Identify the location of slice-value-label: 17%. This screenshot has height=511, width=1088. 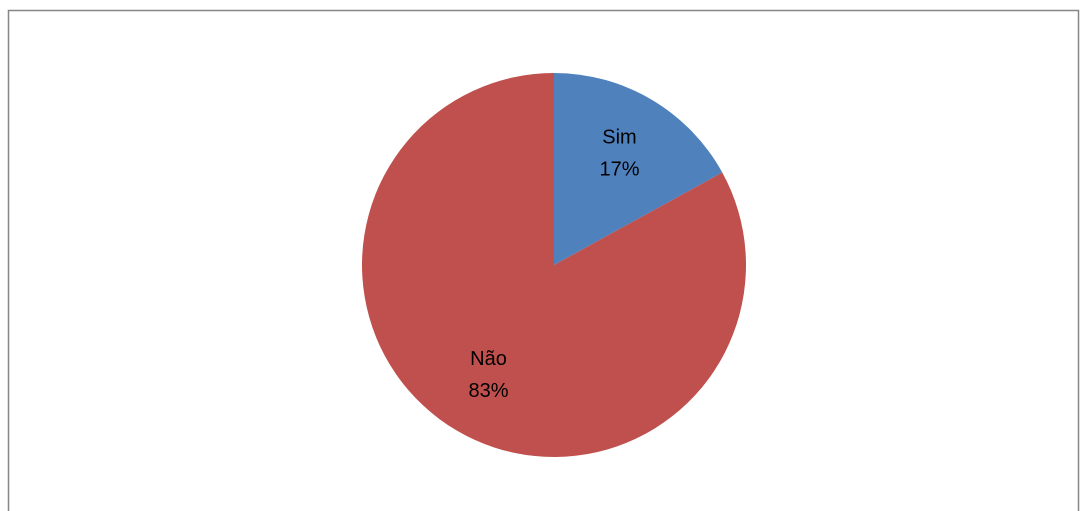
(619, 170).